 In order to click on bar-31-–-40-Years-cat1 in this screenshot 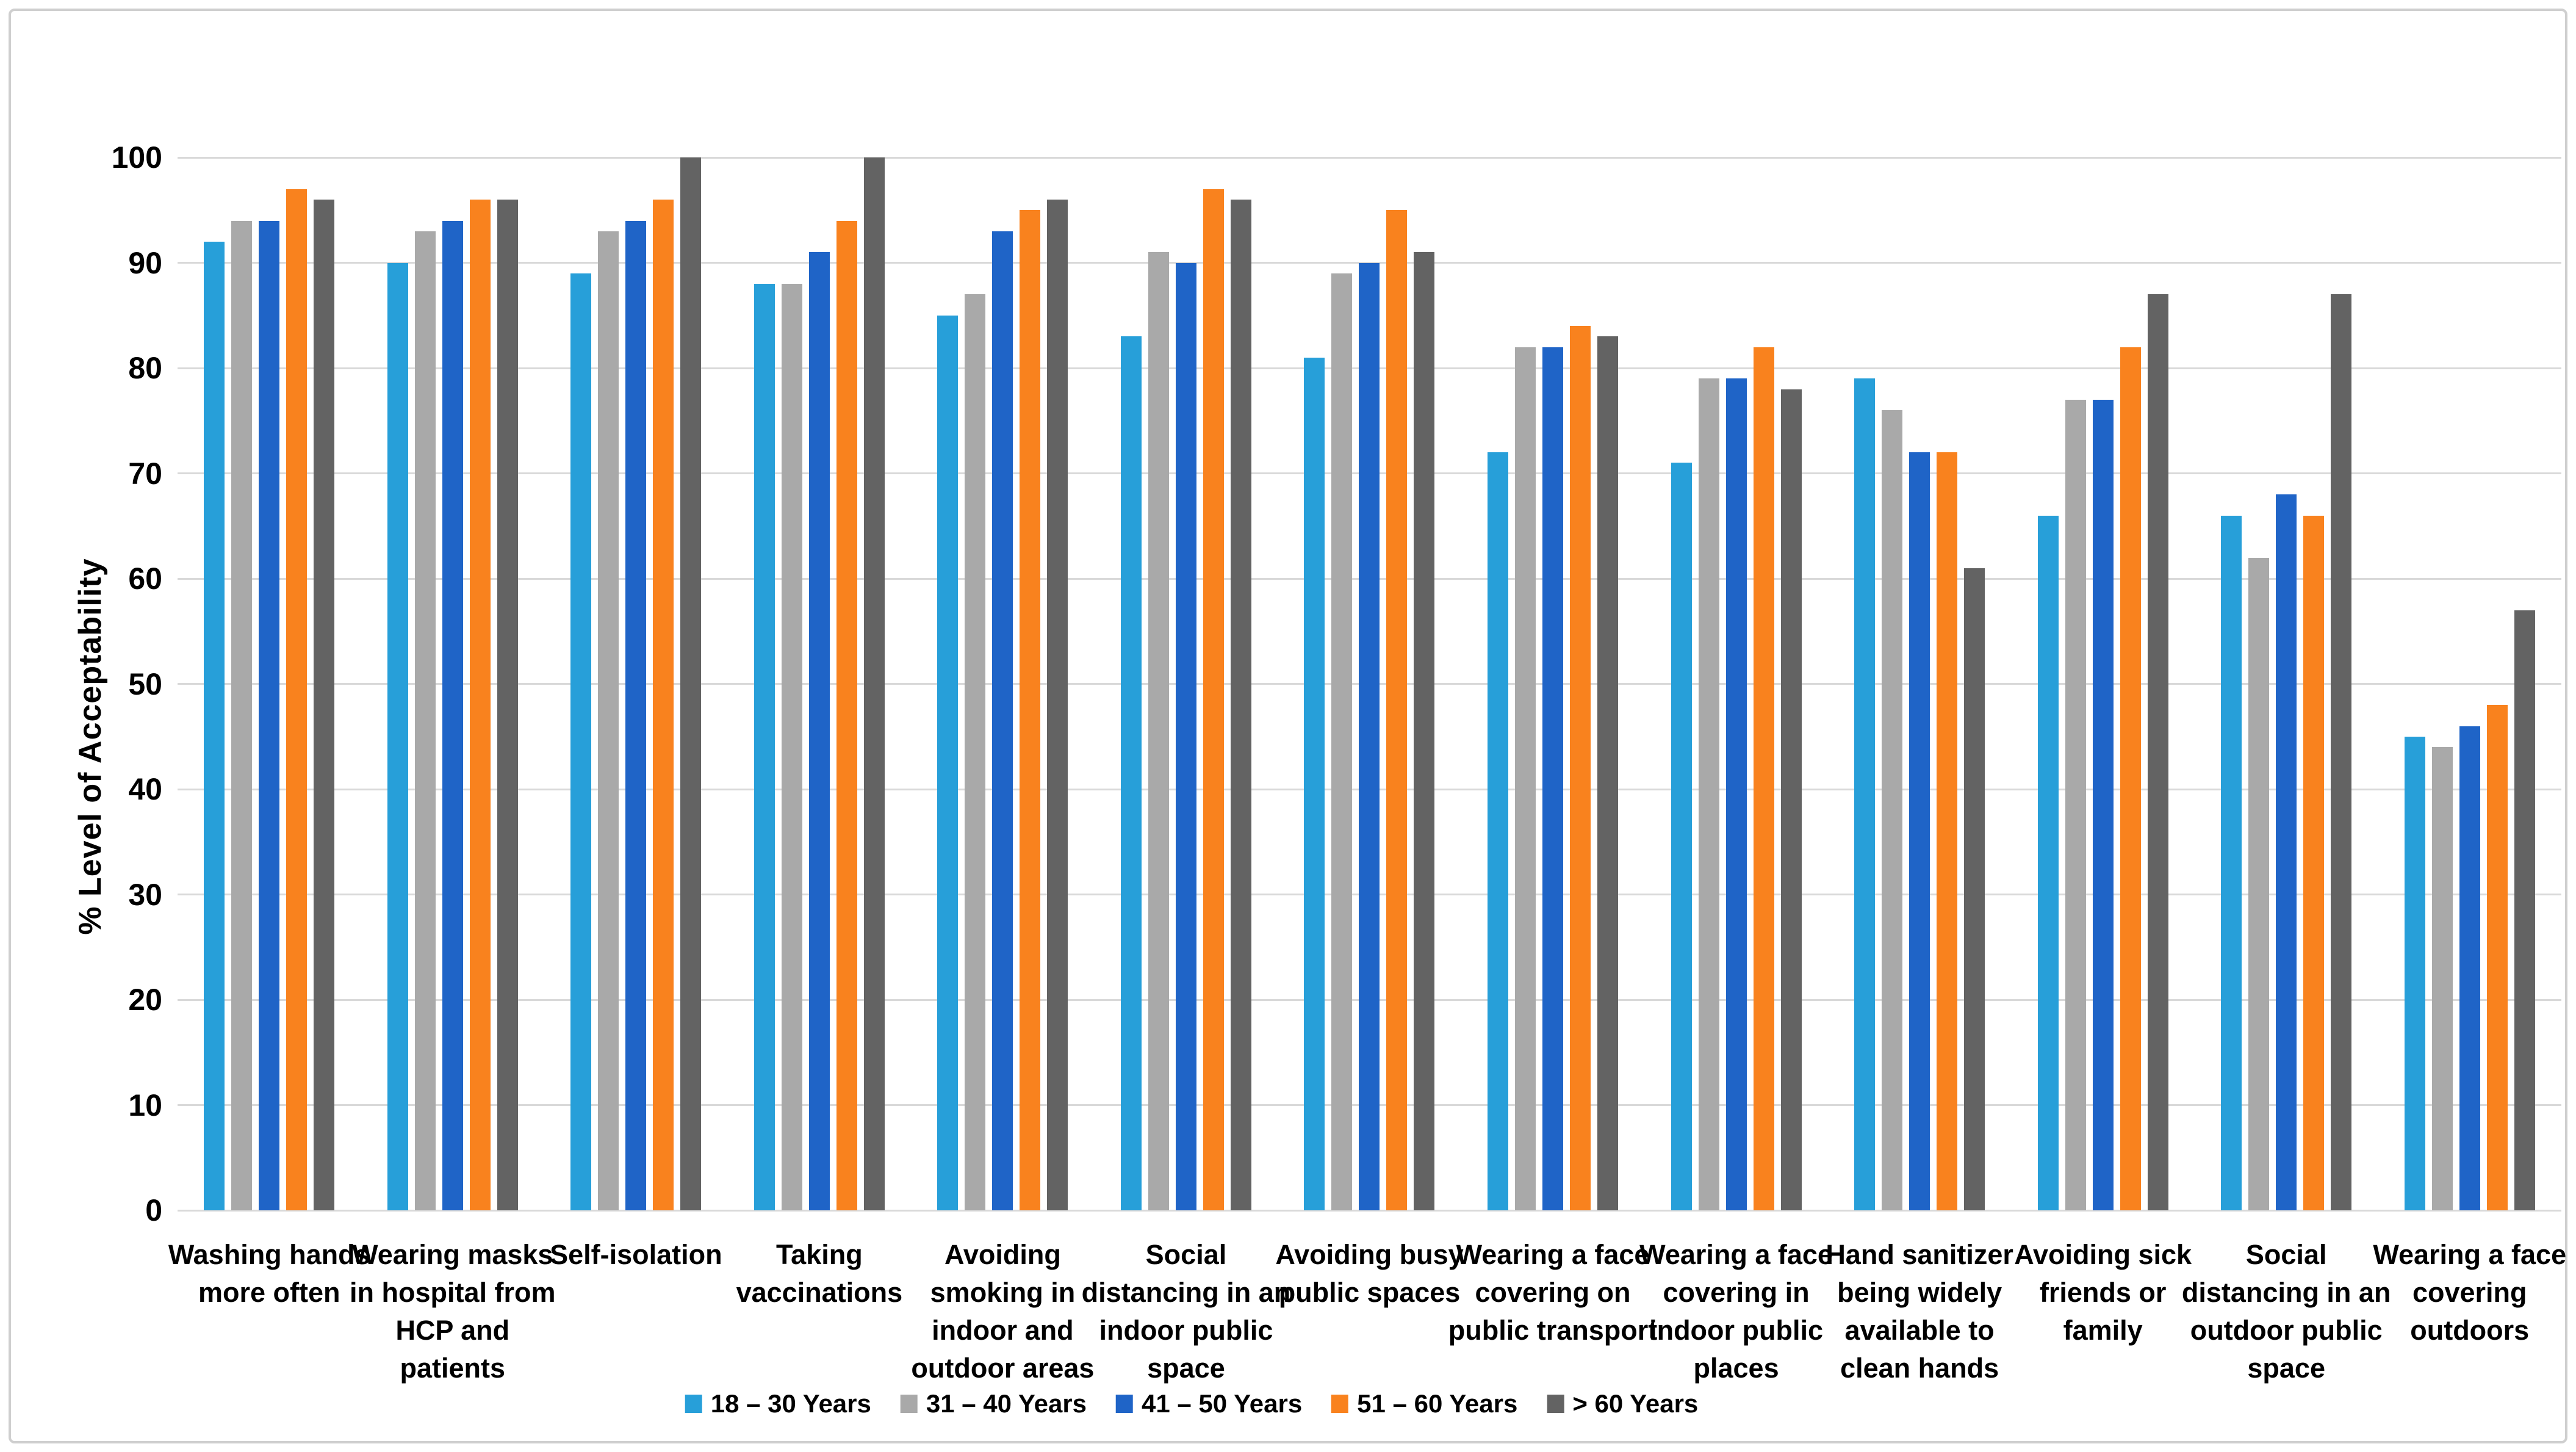, I will do `click(242, 715)`.